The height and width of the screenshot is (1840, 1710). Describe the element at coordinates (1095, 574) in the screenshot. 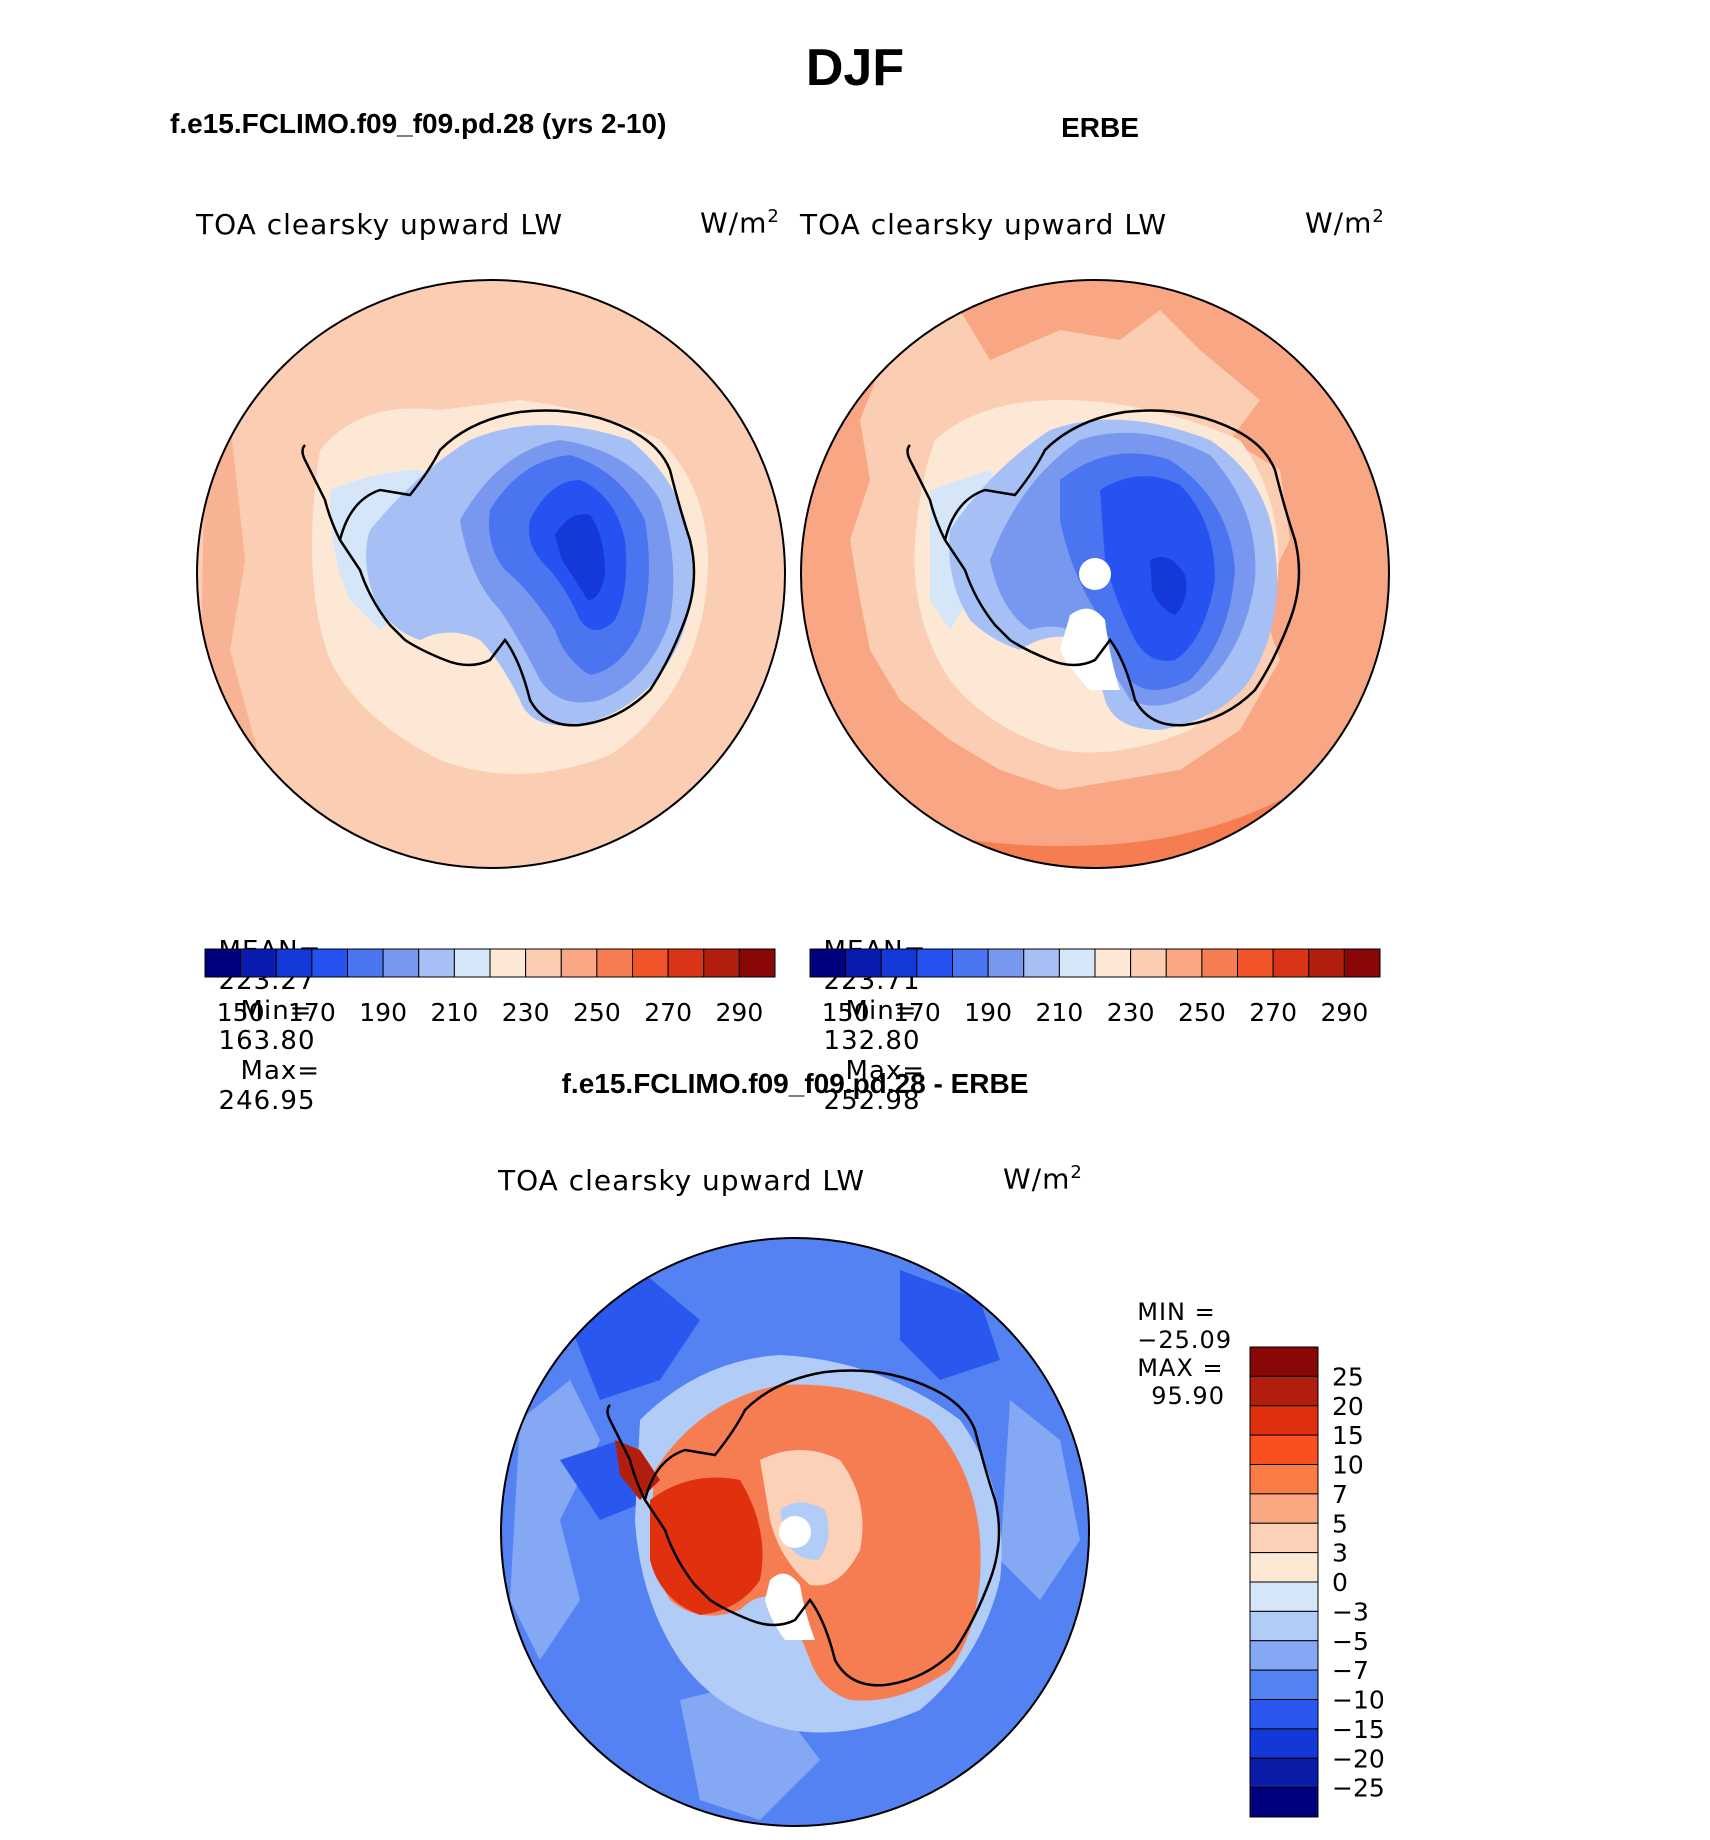

I see `map-right-pole-hole` at that location.